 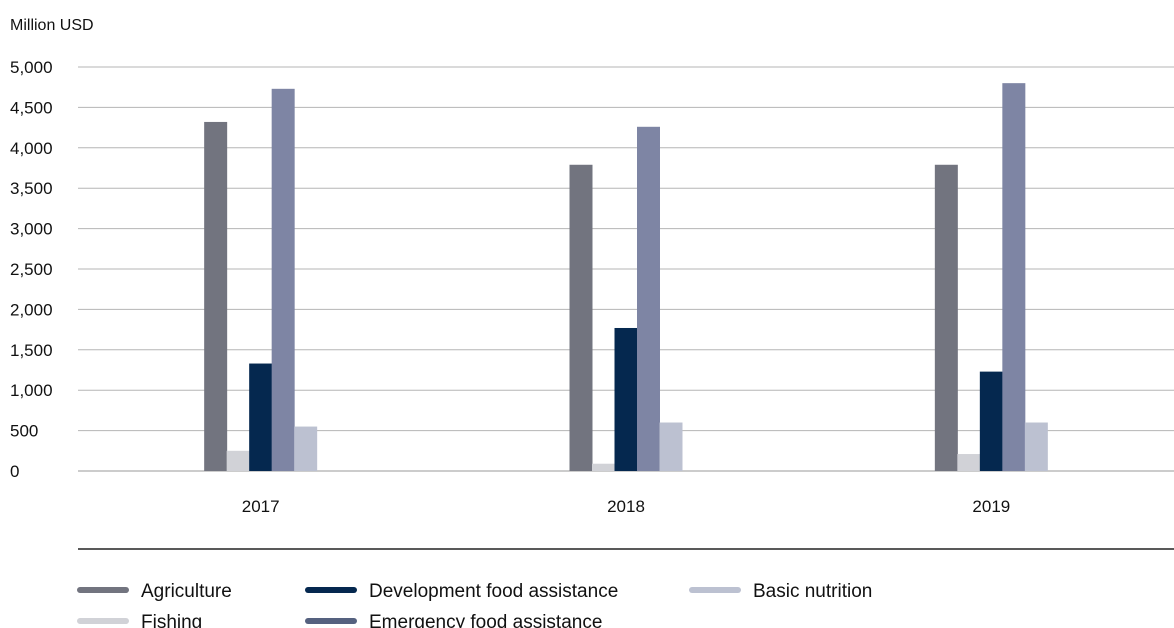 What do you see at coordinates (485, 620) in the screenshot?
I see `legend-label: Emergency food assistance` at bounding box center [485, 620].